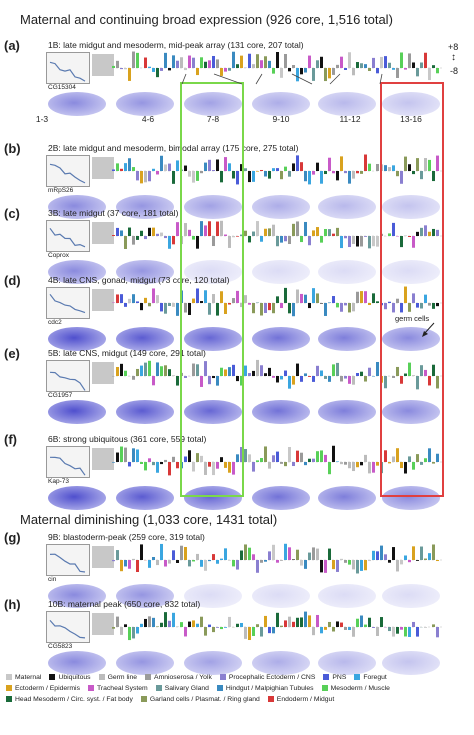 This screenshot has width=474, height=735. Describe the element at coordinates (228, 79) in the screenshot. I see `connector-line` at that location.